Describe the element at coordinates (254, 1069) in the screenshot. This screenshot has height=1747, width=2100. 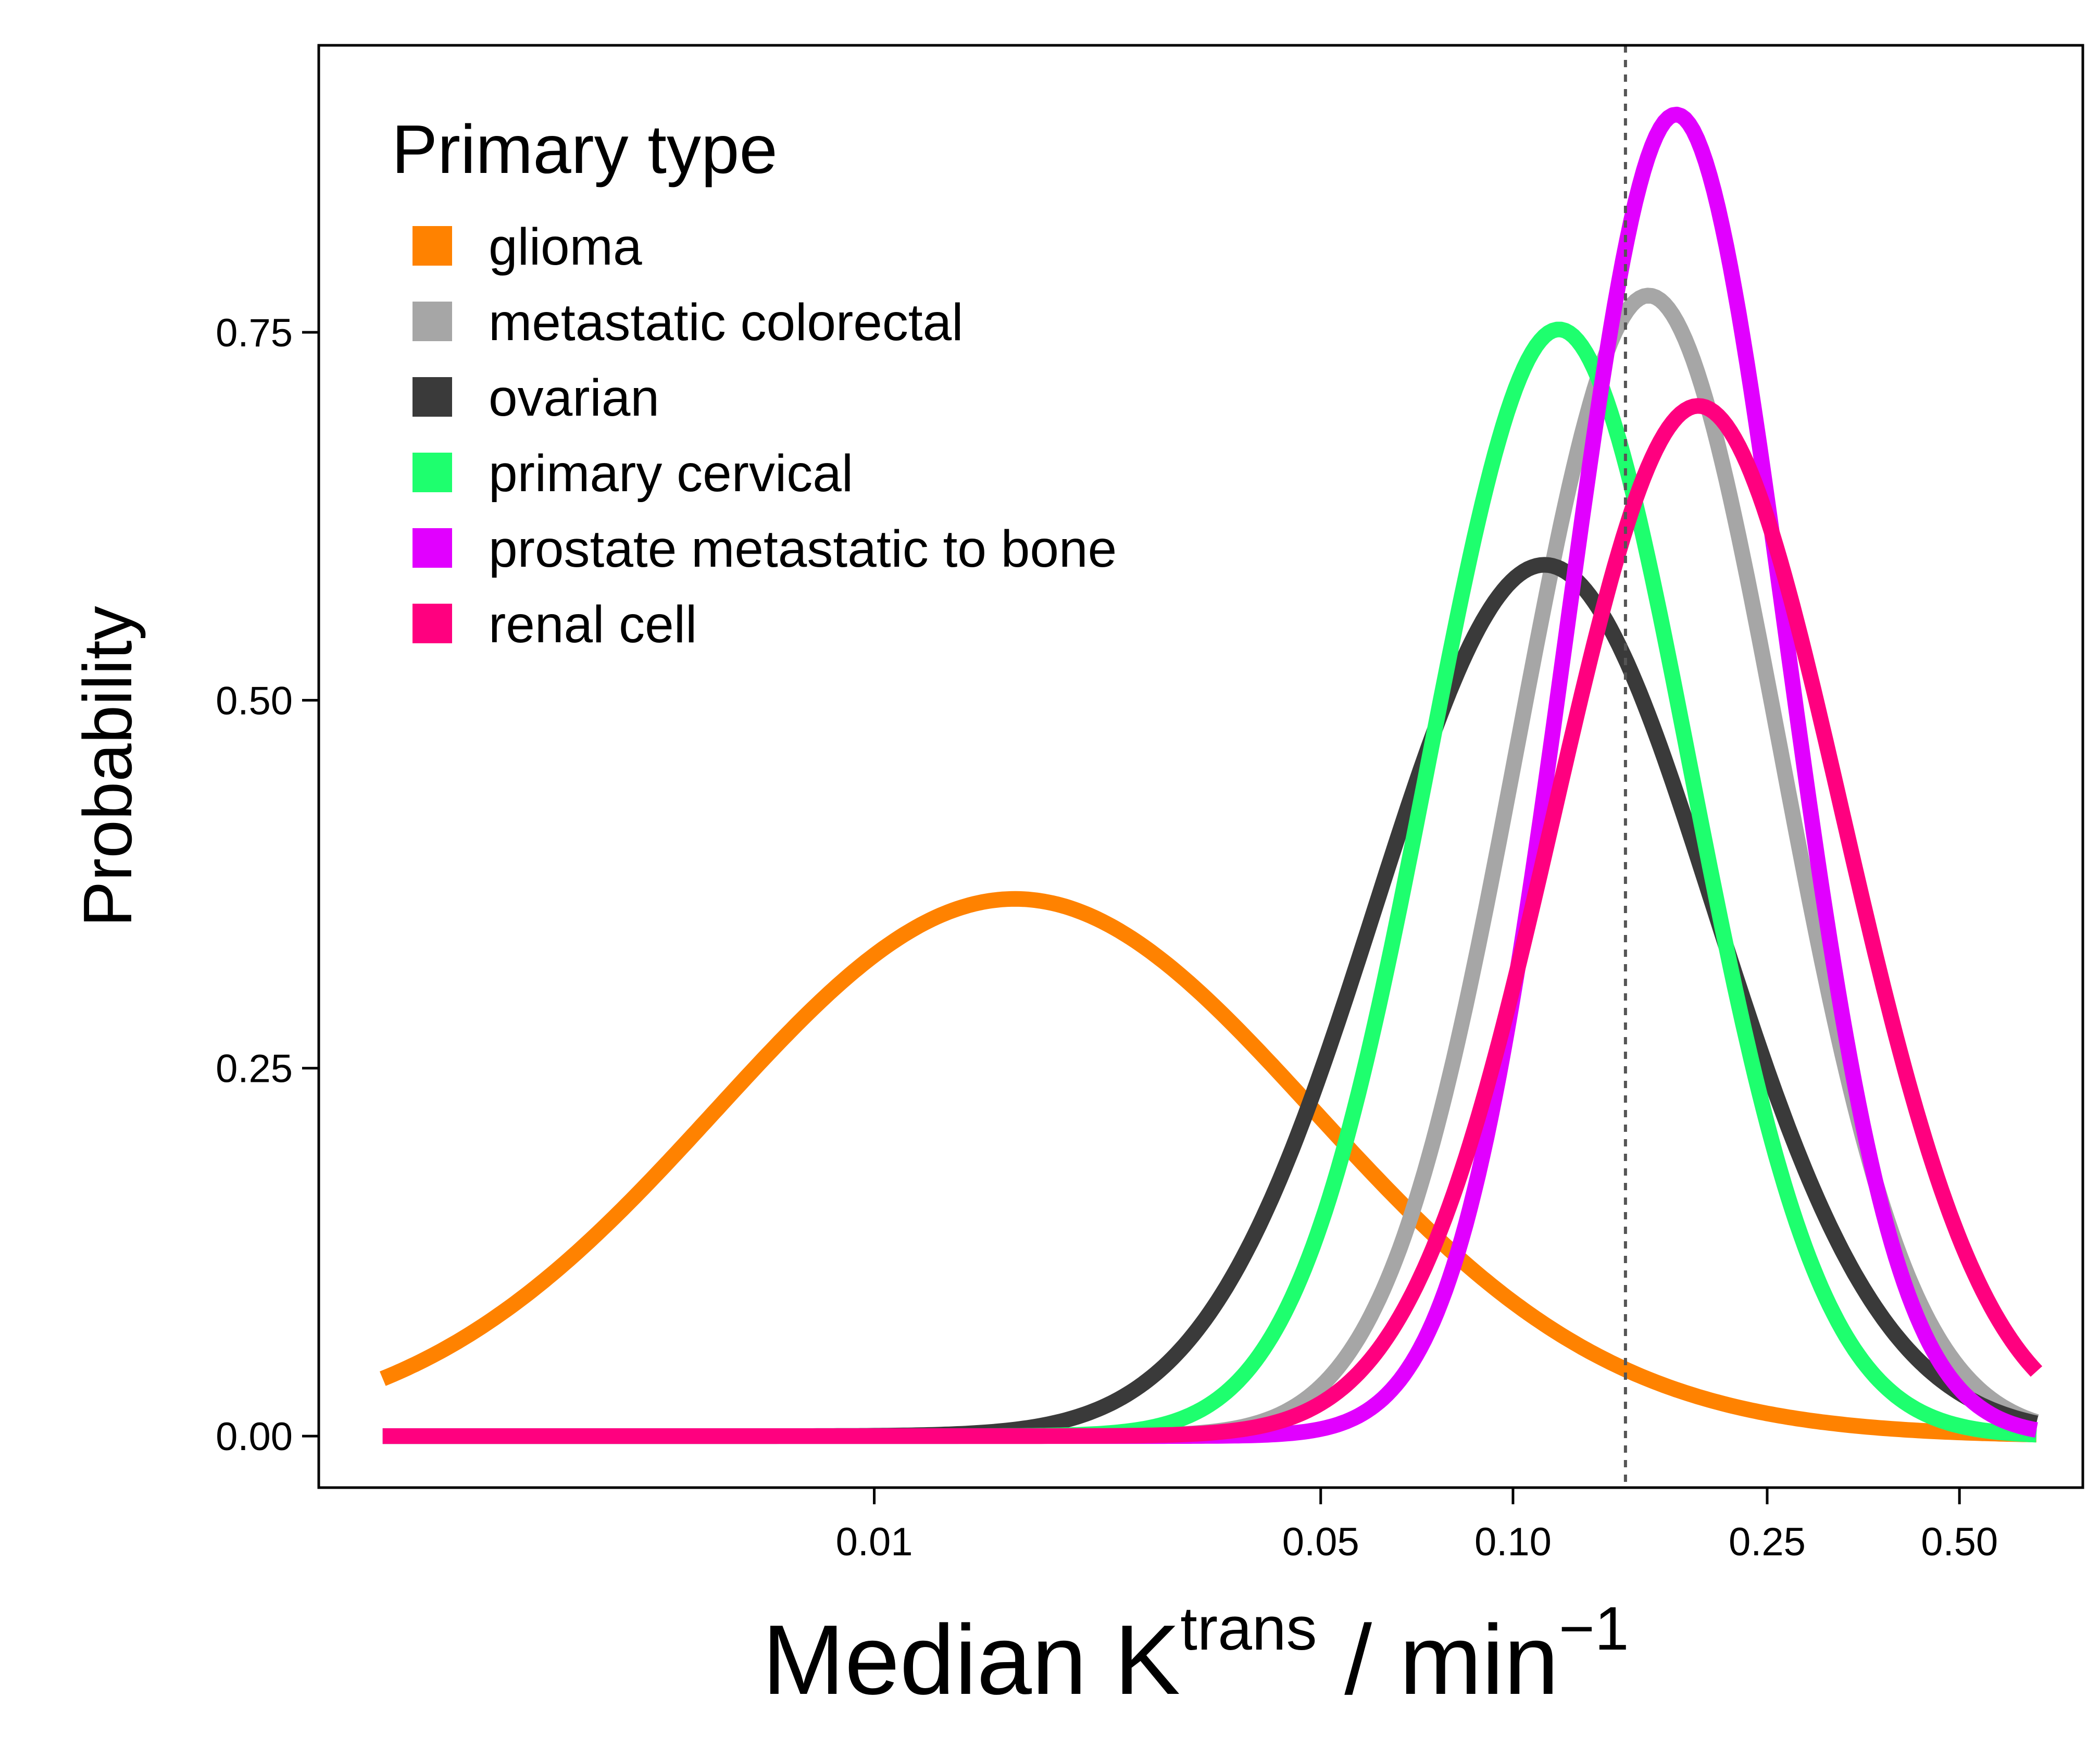
I see `y-tick-label: 0.25` at that location.